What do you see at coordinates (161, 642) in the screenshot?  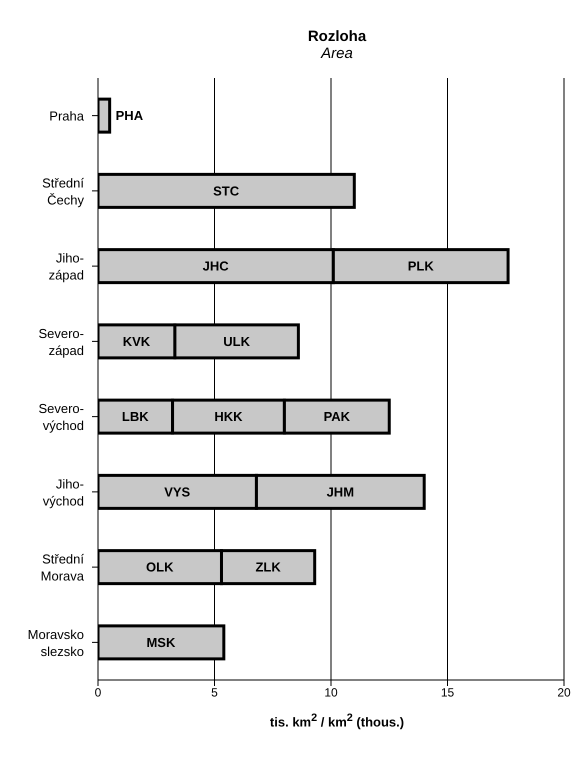 I see `data-label: MSK` at bounding box center [161, 642].